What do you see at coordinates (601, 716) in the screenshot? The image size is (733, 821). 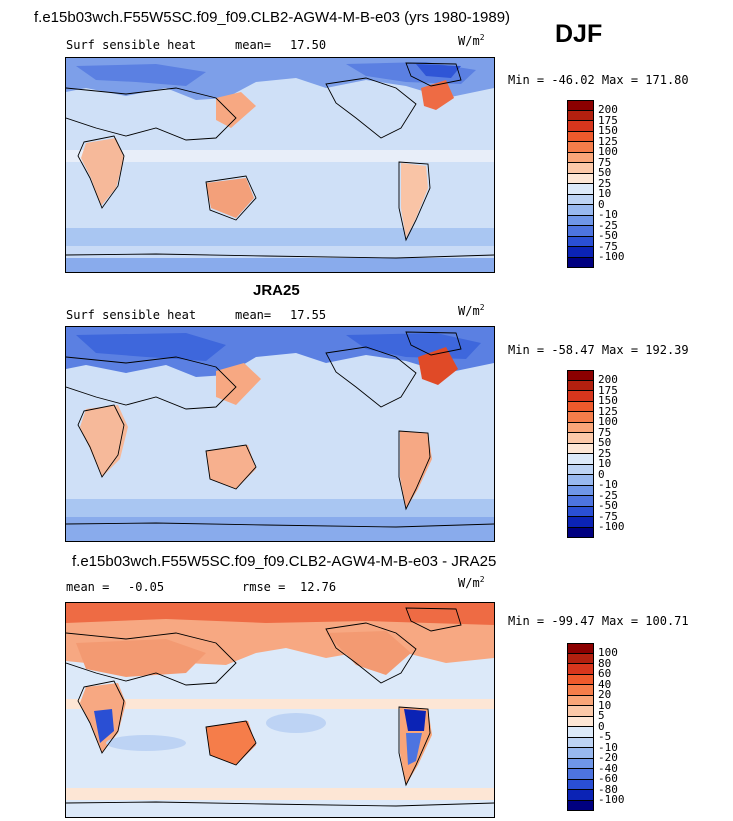 I see `colorbar-tick-label: 5` at bounding box center [601, 716].